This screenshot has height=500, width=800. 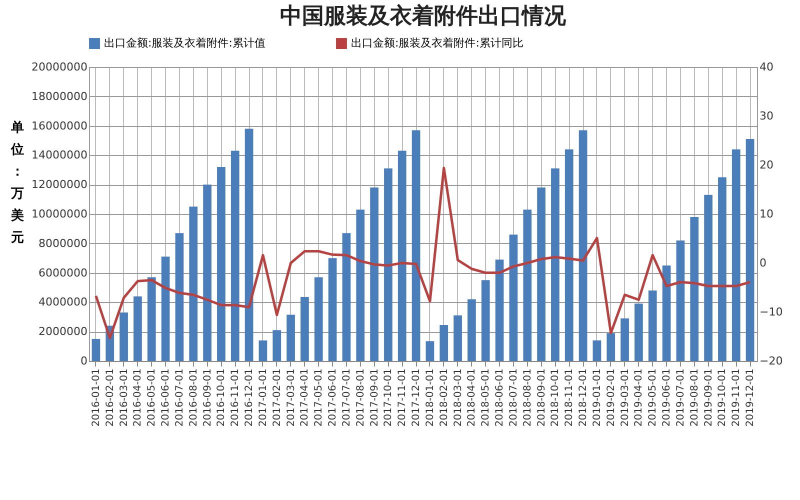 What do you see at coordinates (528, 397) in the screenshot?
I see `x-tick-label: 2018-08-01` at bounding box center [528, 397].